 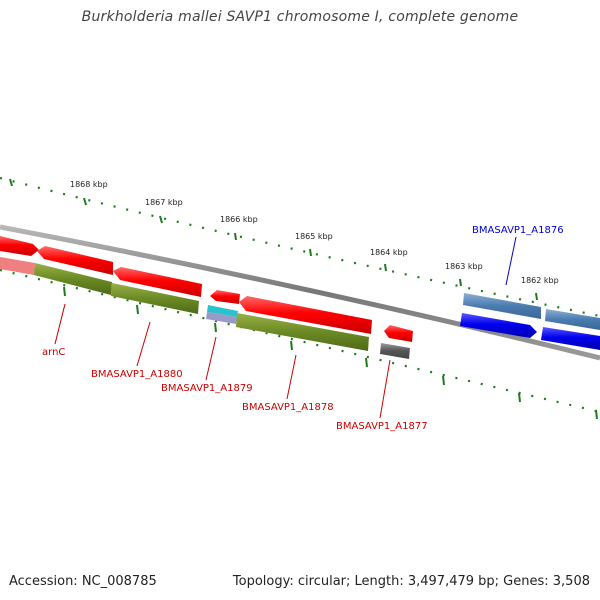 What do you see at coordinates (143, 344) in the screenshot?
I see `leader-a1880` at bounding box center [143, 344].